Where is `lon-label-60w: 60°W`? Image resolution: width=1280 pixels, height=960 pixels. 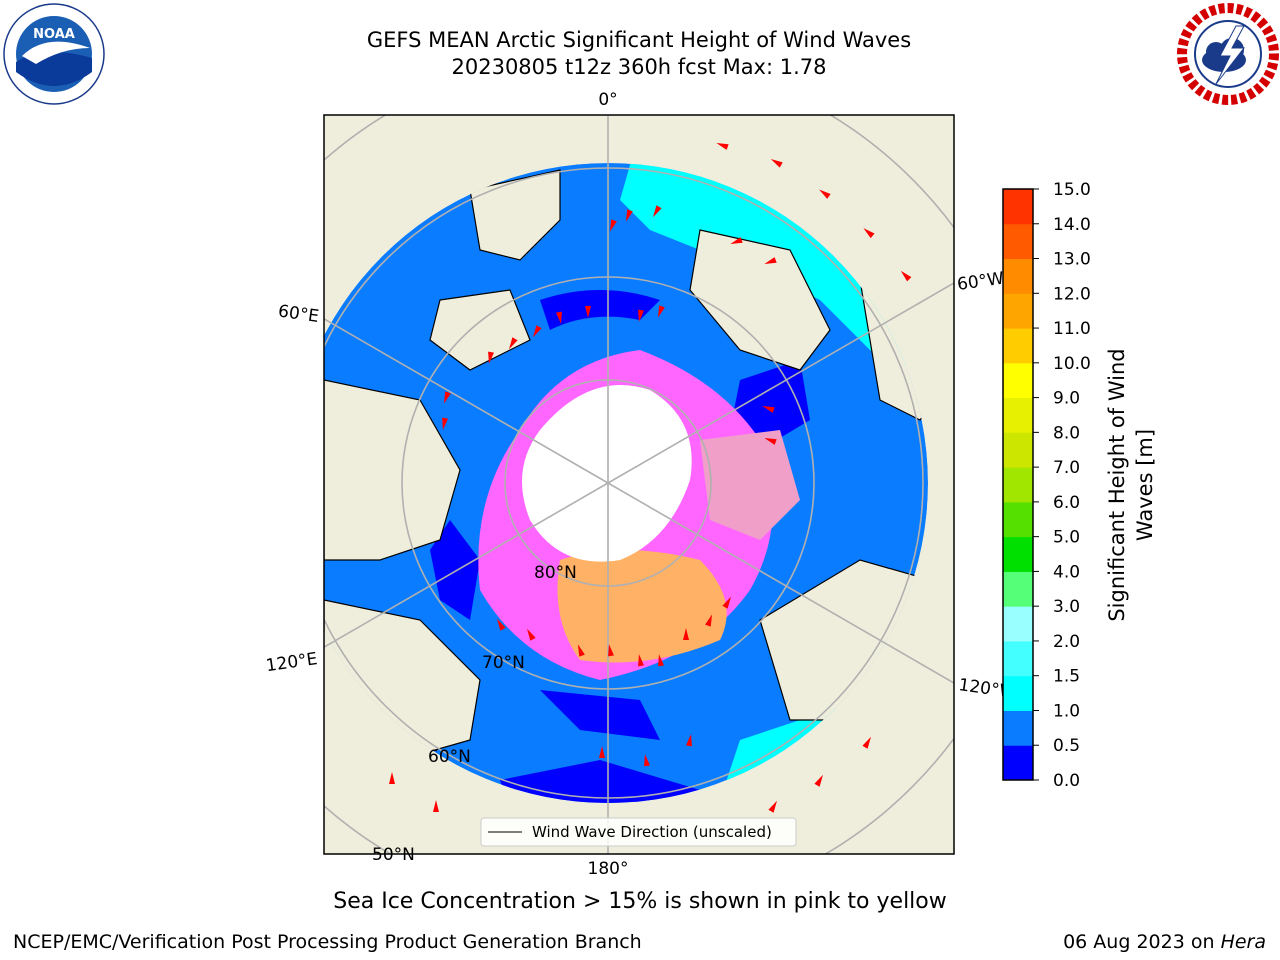 lon-label-60w: 60°W is located at coordinates (980, 282).